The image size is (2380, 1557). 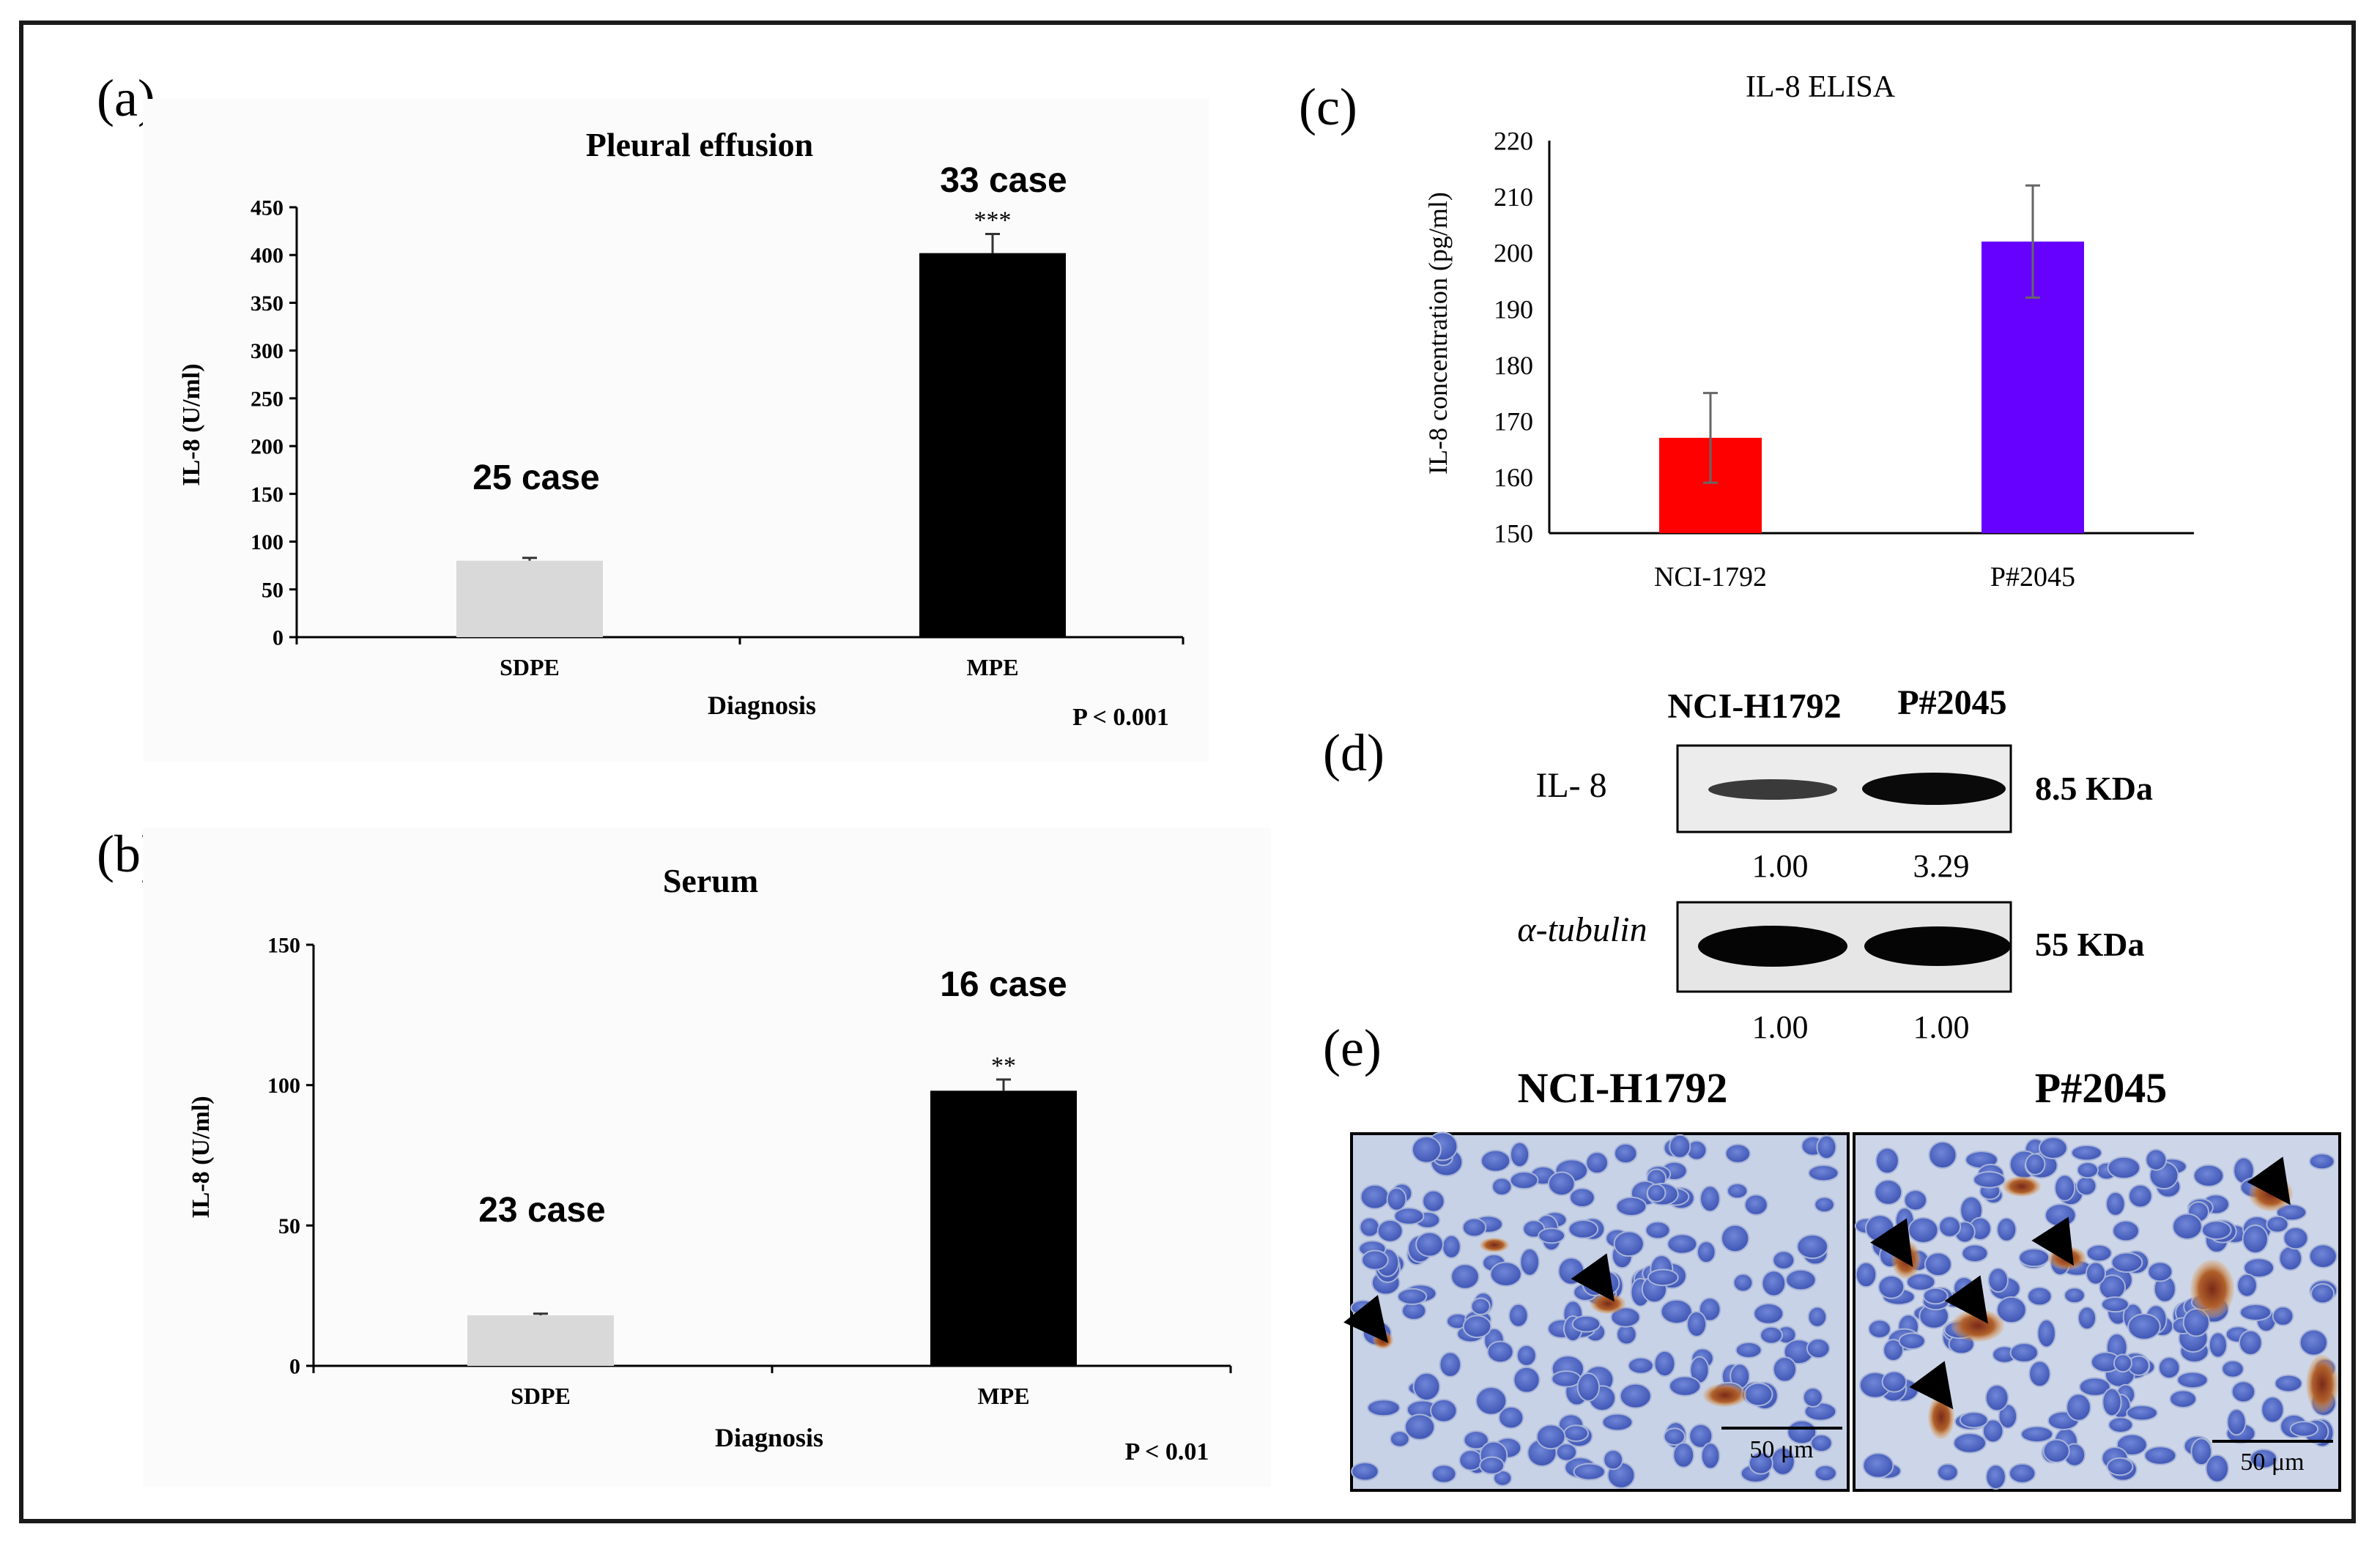 What do you see at coordinates (542, 1210) in the screenshot?
I see `chart-b-case-label: 23 case` at bounding box center [542, 1210].